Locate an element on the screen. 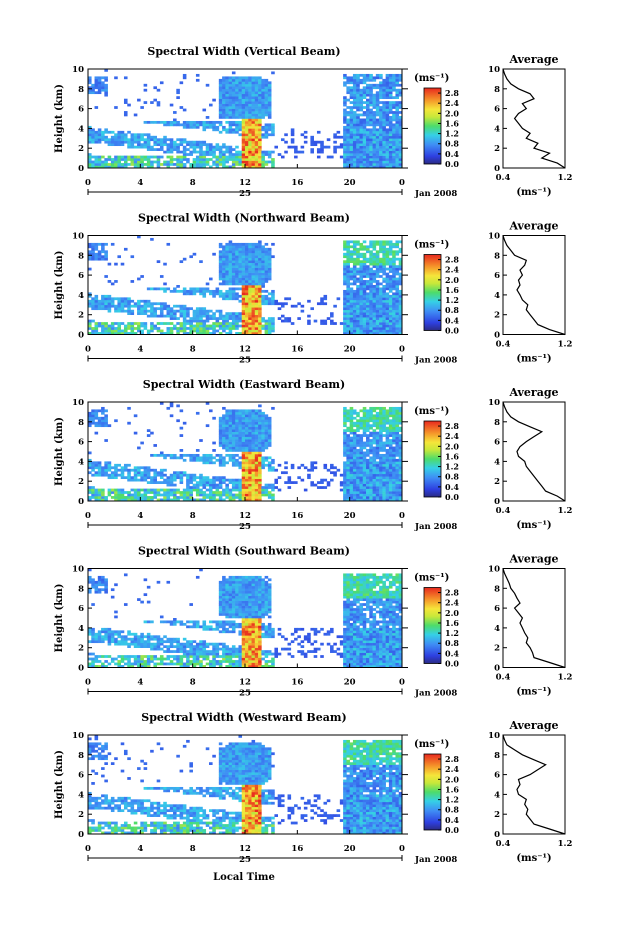 The width and height of the screenshot is (619, 929). y-tick-label: 10 is located at coordinates (78, 70).